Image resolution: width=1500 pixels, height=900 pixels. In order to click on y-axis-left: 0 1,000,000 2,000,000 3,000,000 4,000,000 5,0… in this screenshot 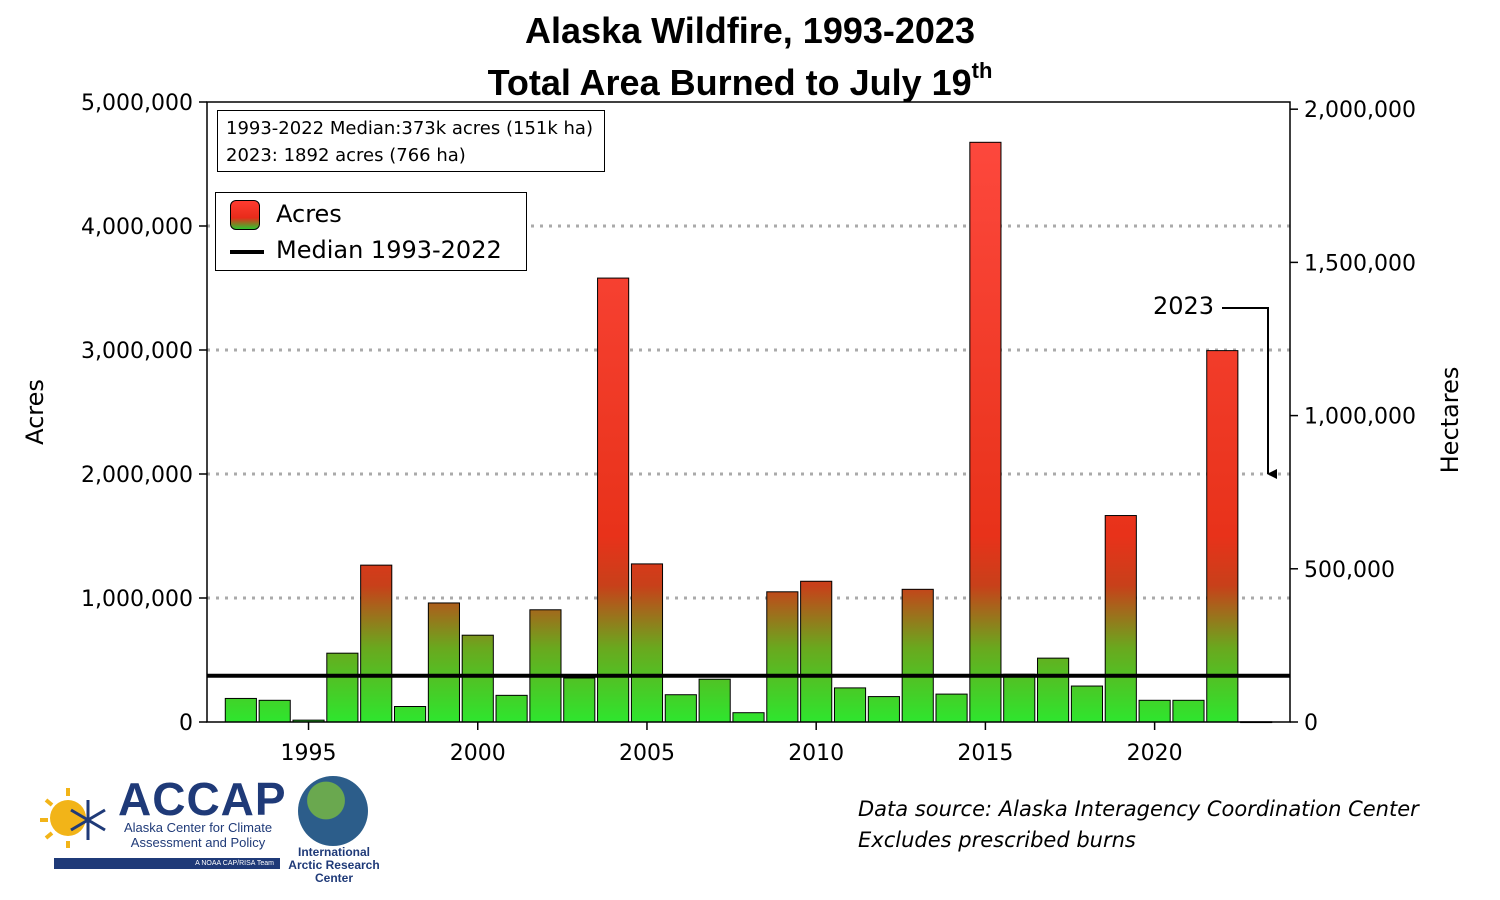, I will do `click(144, 413)`.